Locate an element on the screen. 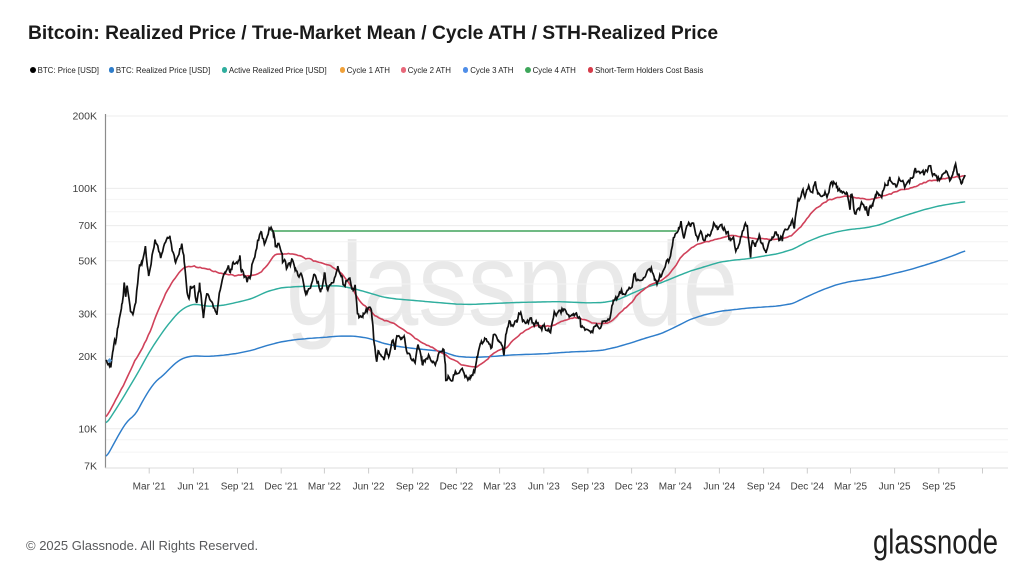 The height and width of the screenshot is (576, 1024). svg-text: Mar '23 is located at coordinates (499, 487).